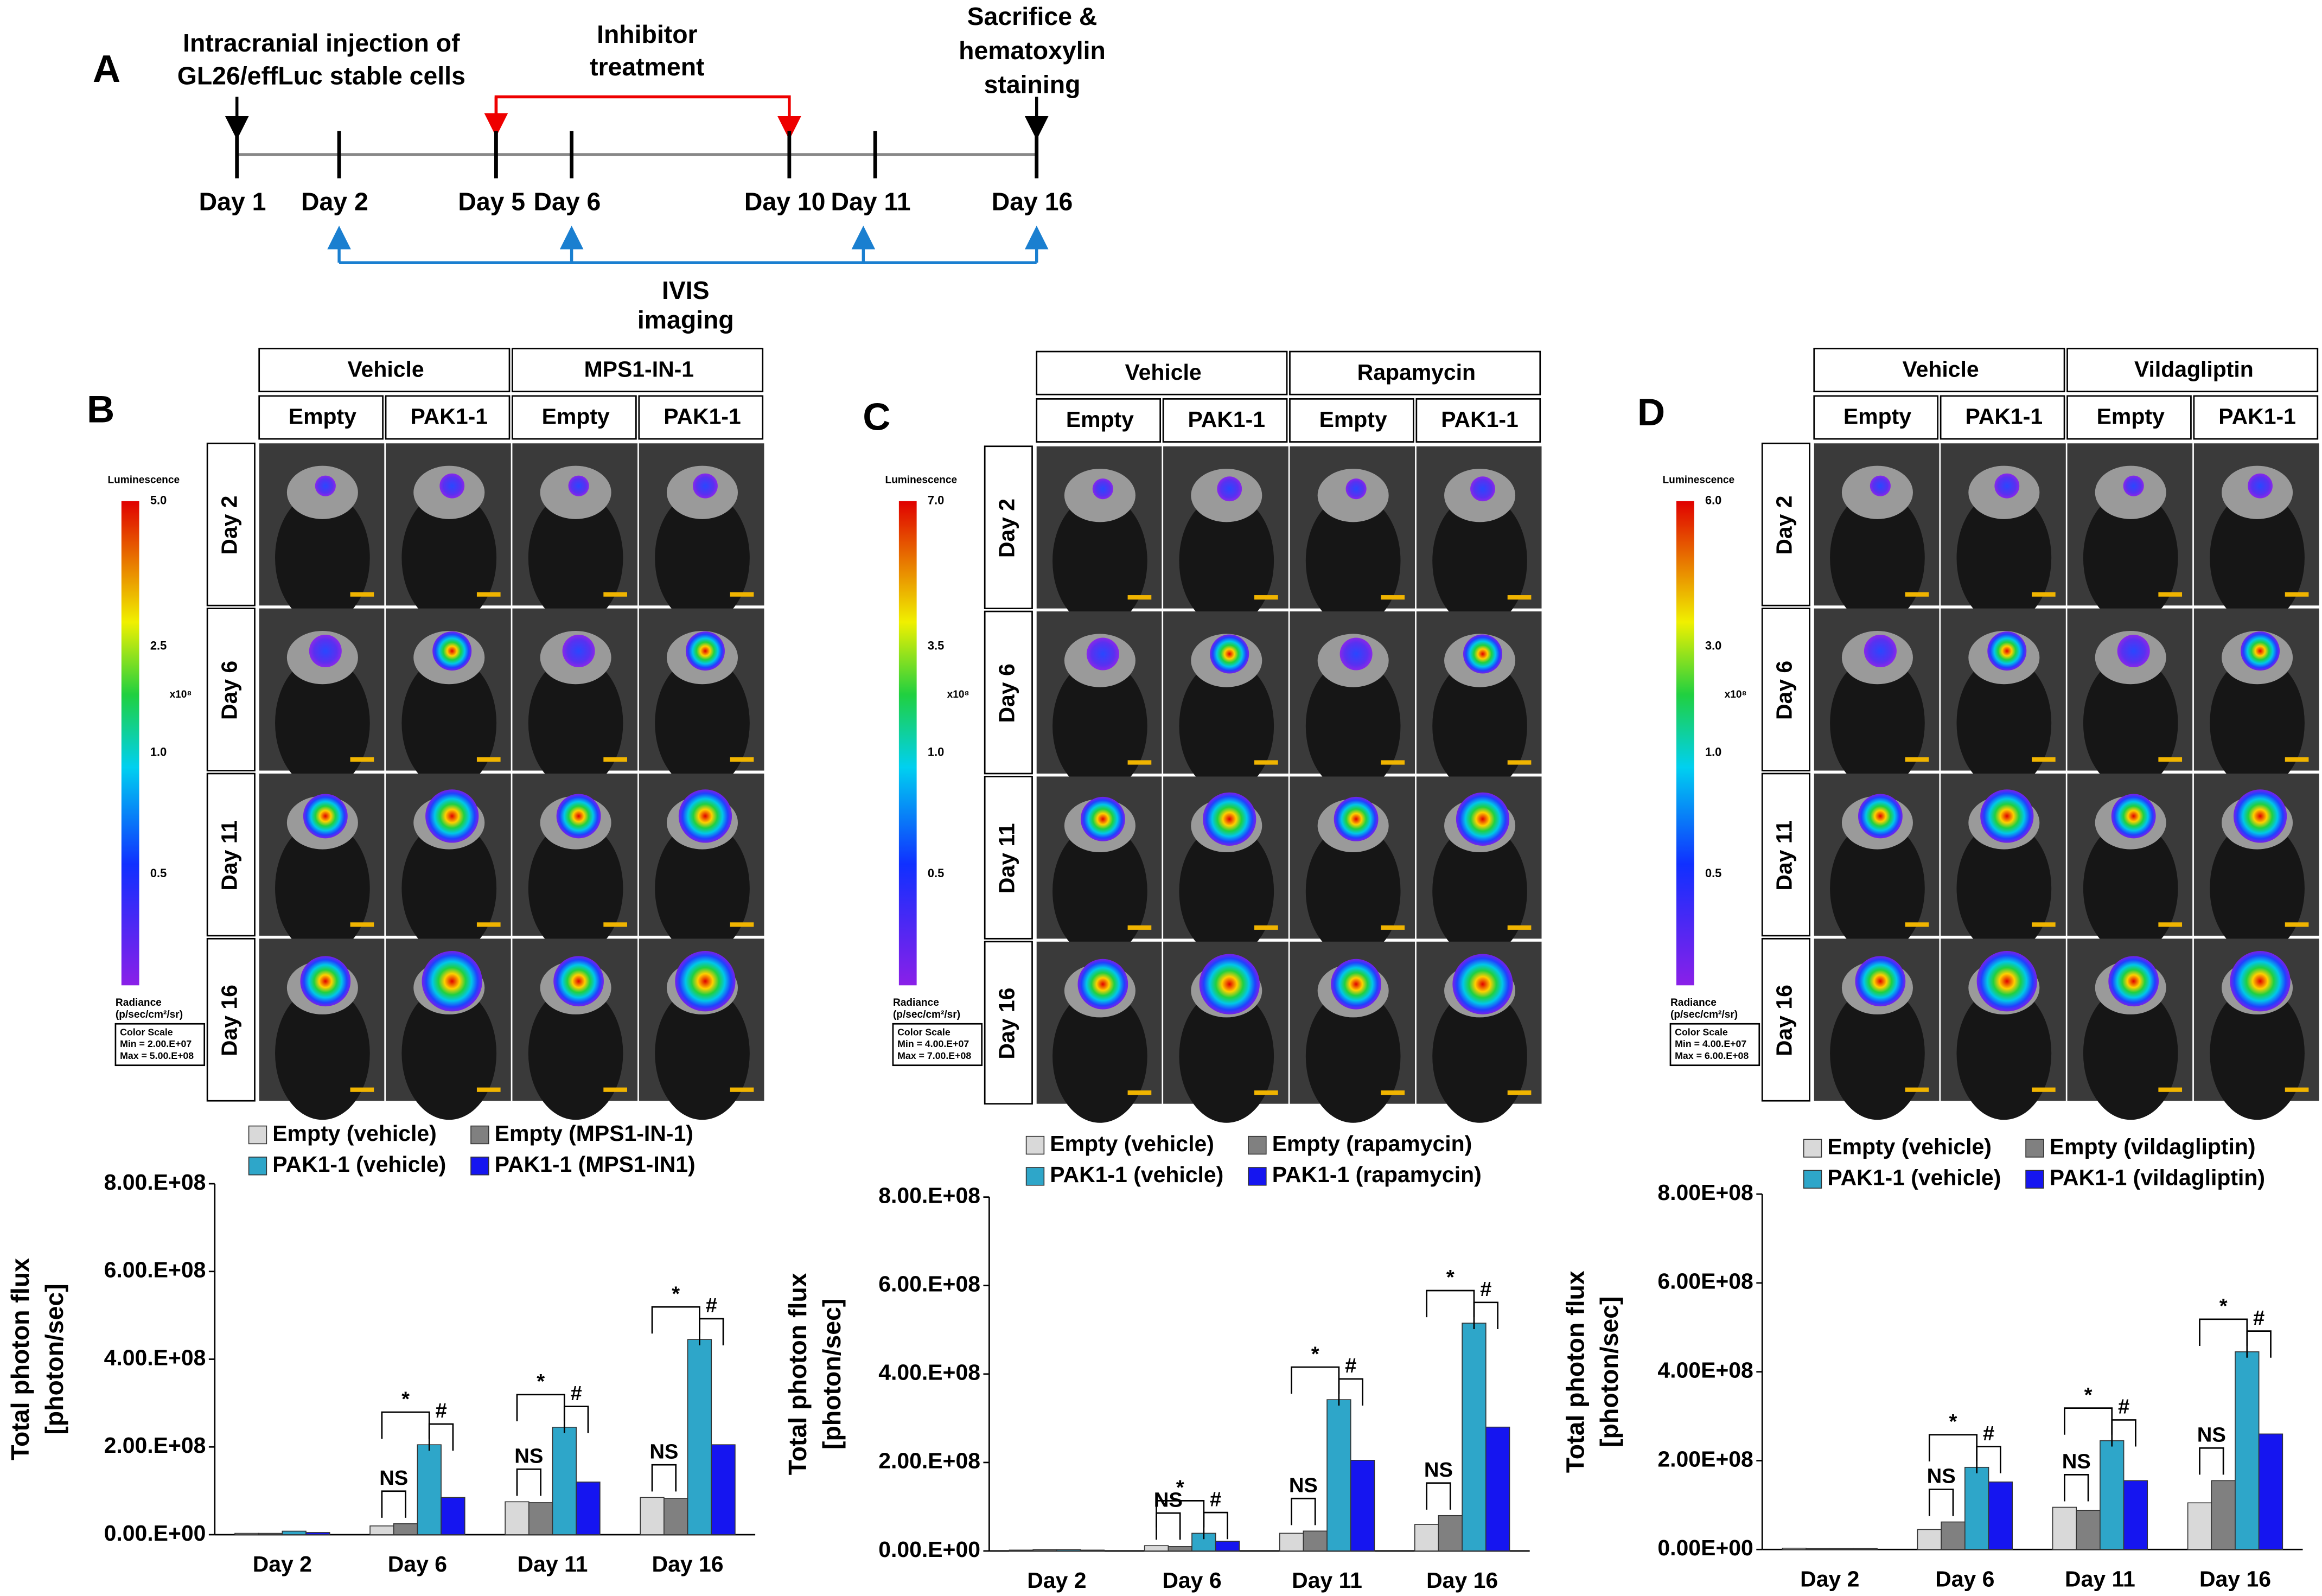 Image resolution: width=2322 pixels, height=1596 pixels. I want to click on colorbar, so click(1685, 743).